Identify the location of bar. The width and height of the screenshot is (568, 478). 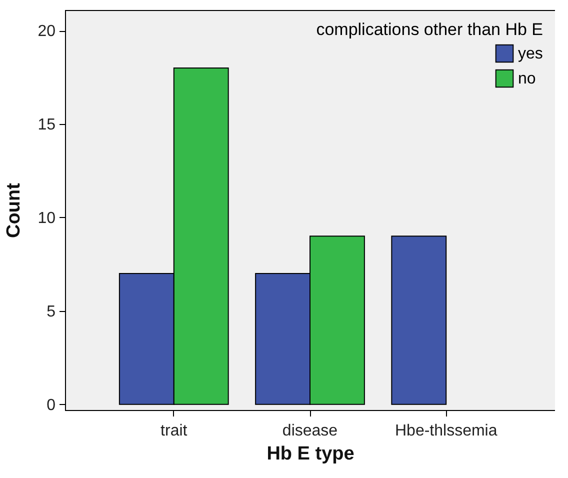
(419, 320).